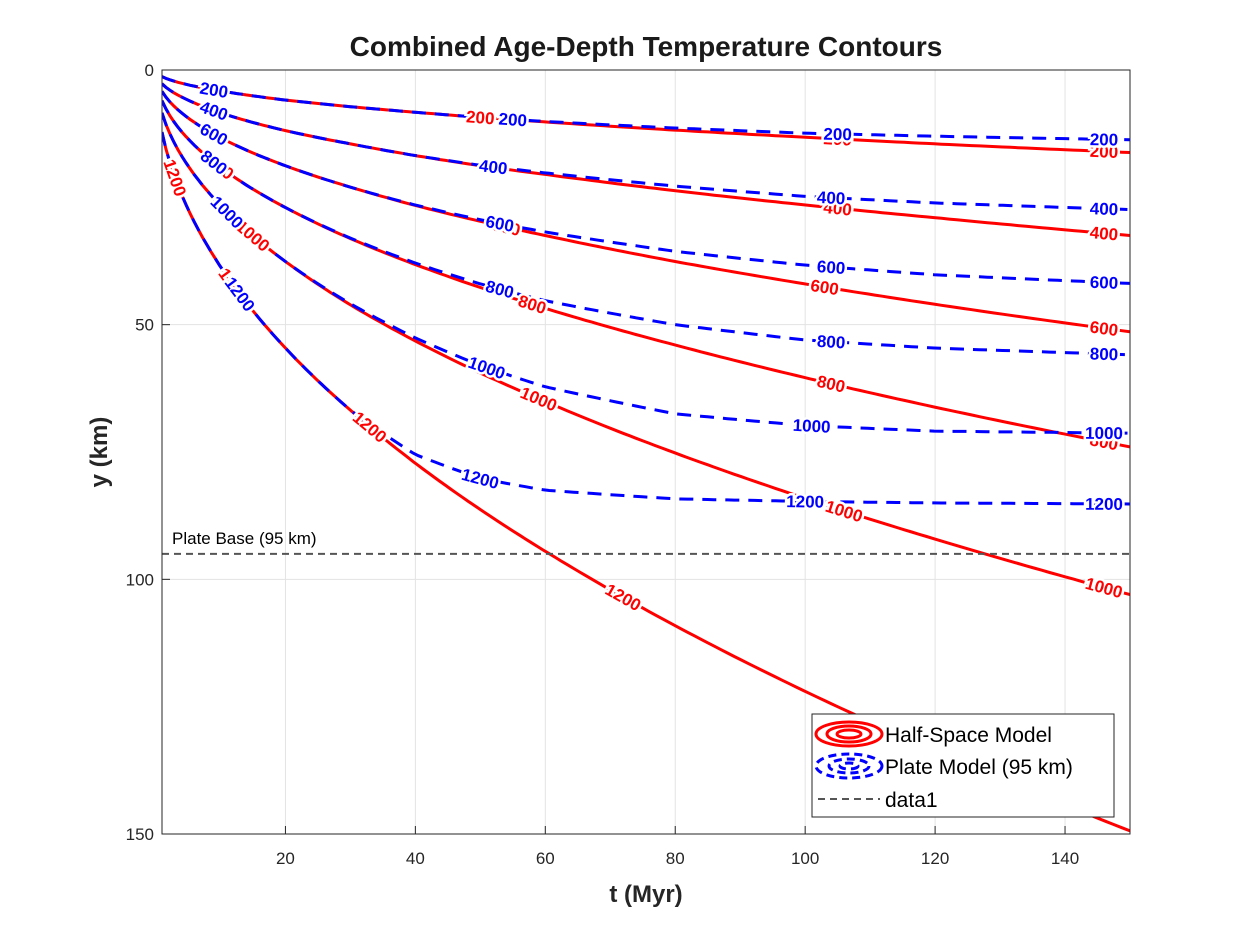  I want to click on y-tick-label: 50, so click(144, 325).